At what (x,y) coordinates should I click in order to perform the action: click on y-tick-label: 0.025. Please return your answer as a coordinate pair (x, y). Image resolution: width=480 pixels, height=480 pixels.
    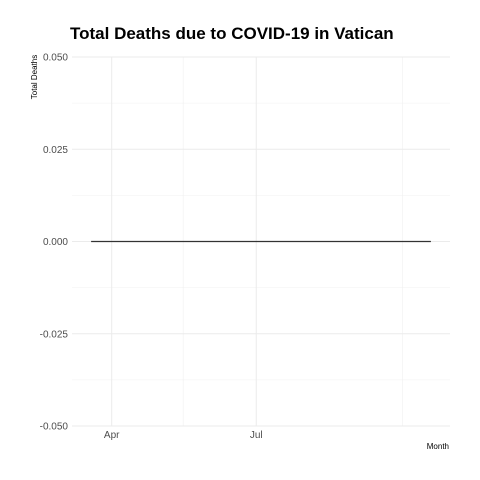
    Looking at the image, I should click on (55, 150).